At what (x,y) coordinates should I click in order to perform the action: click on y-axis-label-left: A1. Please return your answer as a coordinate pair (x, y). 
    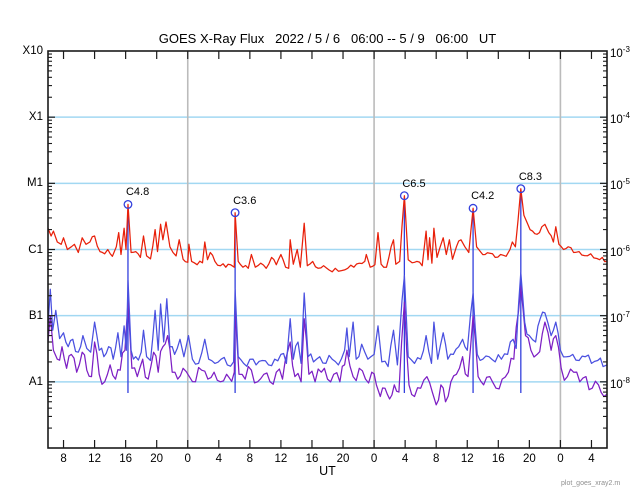
    Looking at the image, I should click on (35, 381).